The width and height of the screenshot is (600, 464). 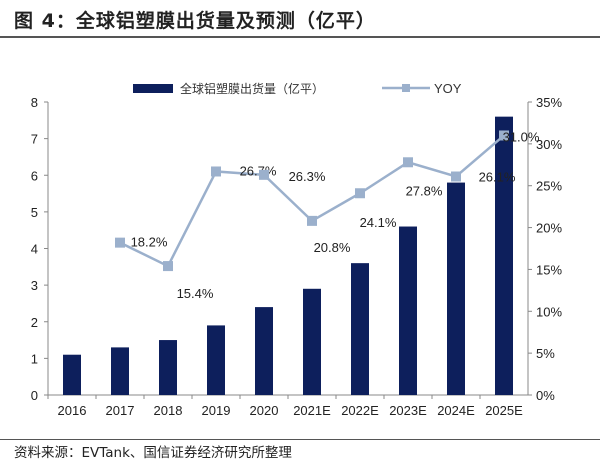 I want to click on legend-line-marker, so click(x=406, y=88).